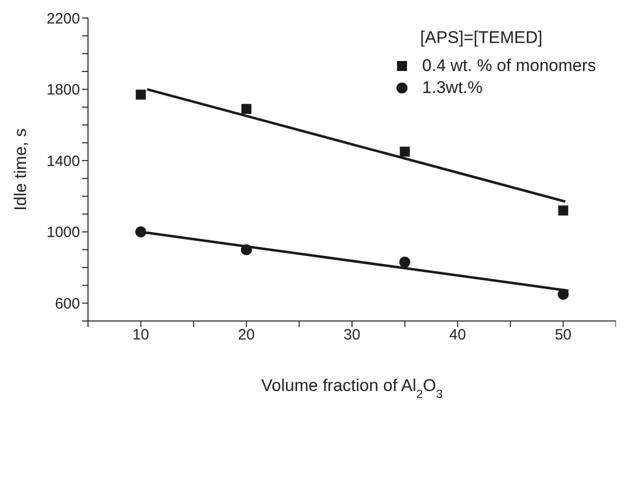 This screenshot has width=624, height=481. Describe the element at coordinates (20, 169) in the screenshot. I see `y-axis-title: Idle time, s` at that location.